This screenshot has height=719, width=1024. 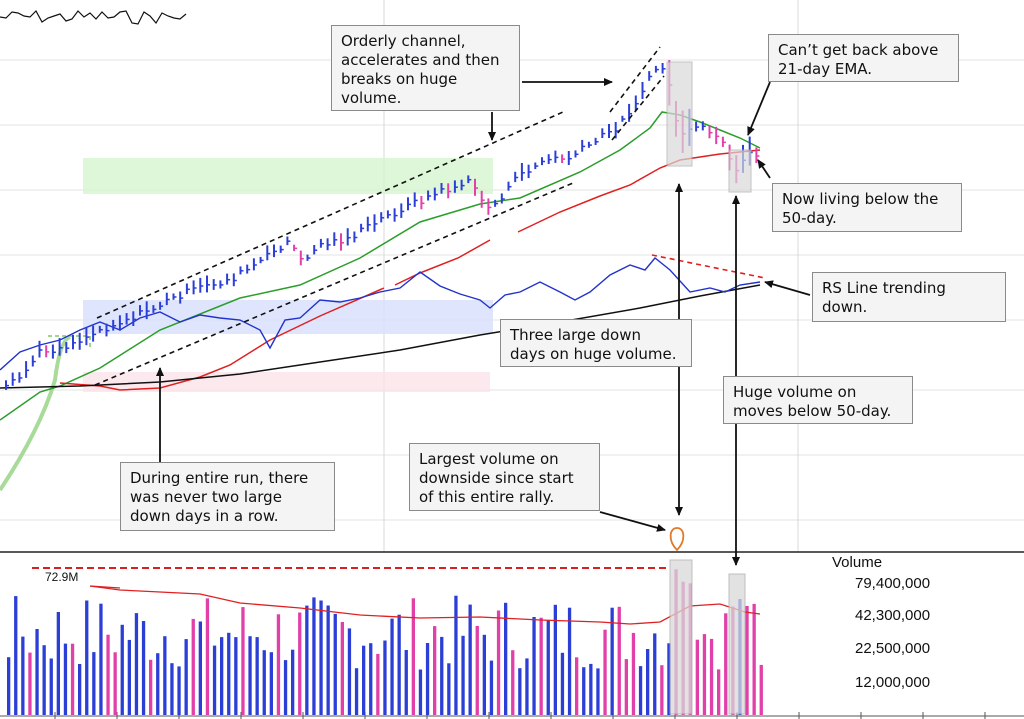 I want to click on channel-lower-line, so click(x=334, y=284).